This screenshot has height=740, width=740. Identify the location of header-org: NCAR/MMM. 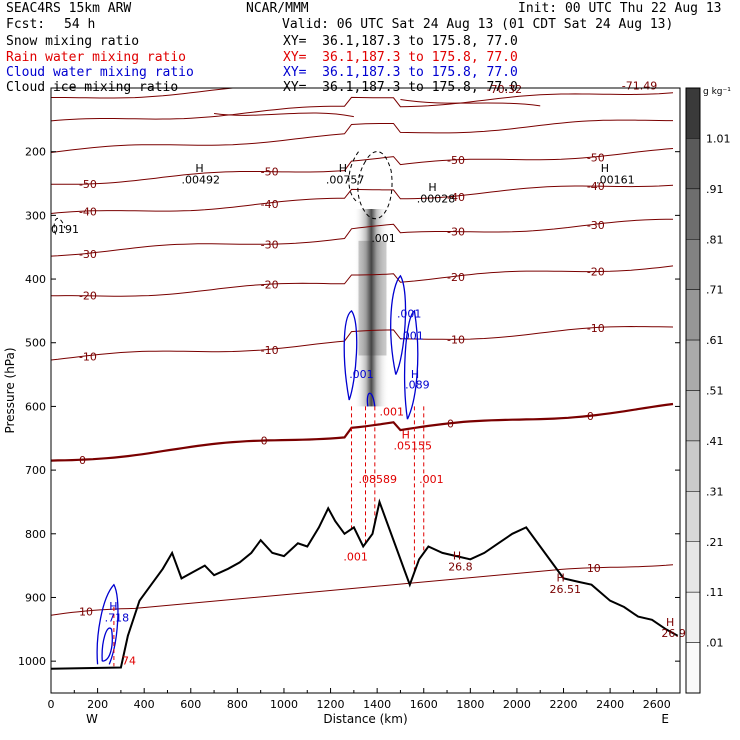
(277, 8).